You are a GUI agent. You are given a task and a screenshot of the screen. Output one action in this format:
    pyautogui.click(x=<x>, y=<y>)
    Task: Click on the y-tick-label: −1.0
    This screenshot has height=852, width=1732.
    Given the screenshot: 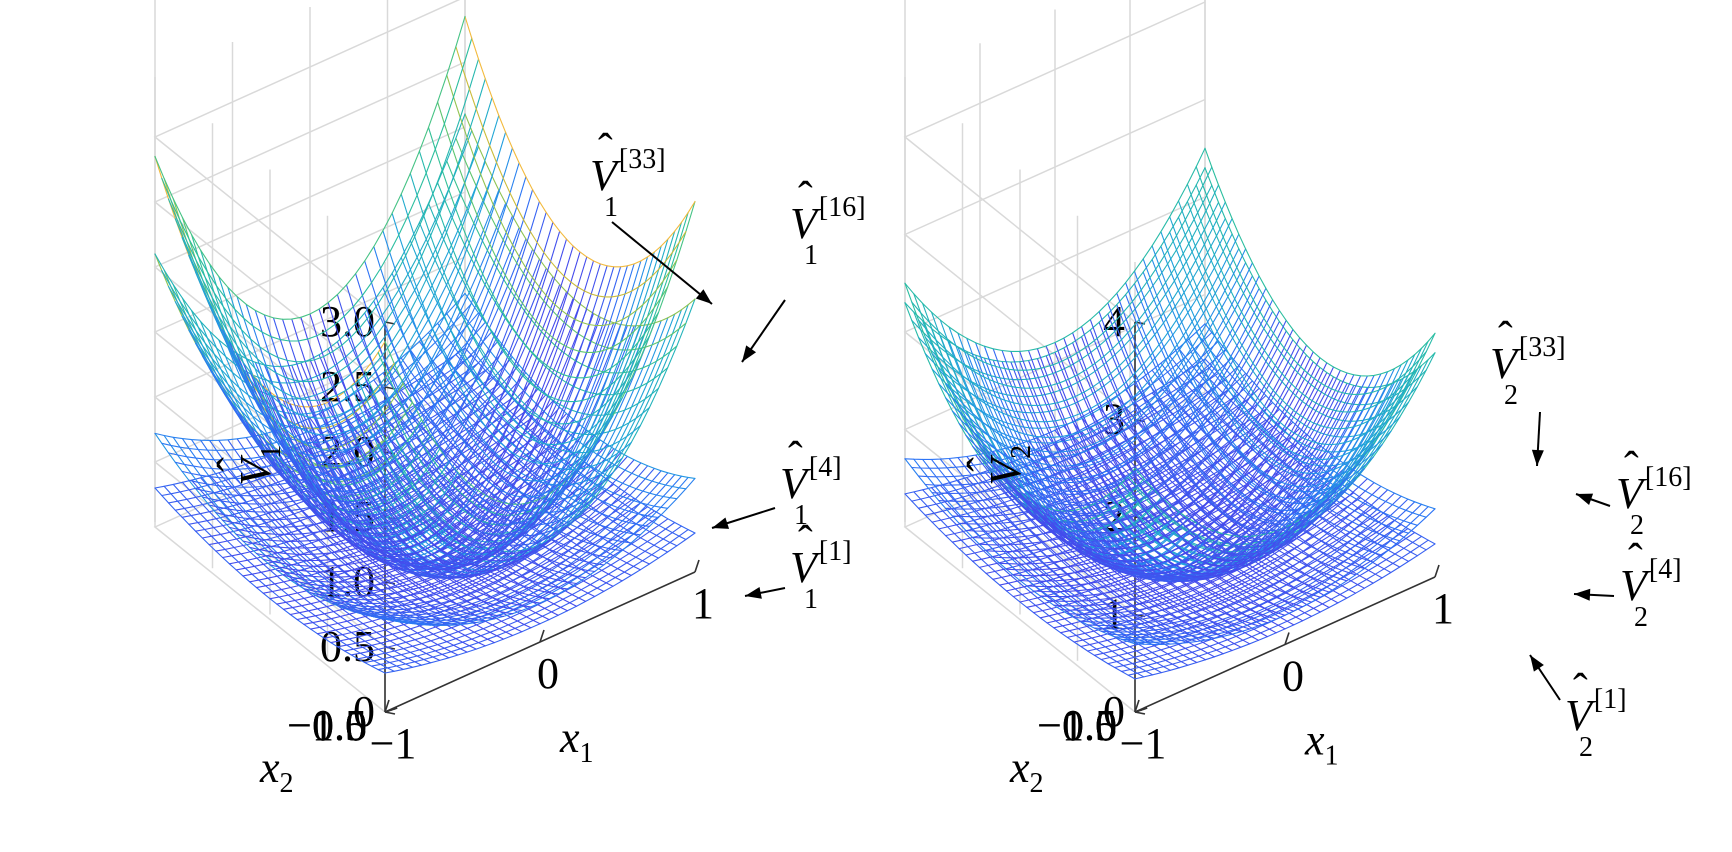 What is the action you would take?
    pyautogui.click(x=327, y=725)
    